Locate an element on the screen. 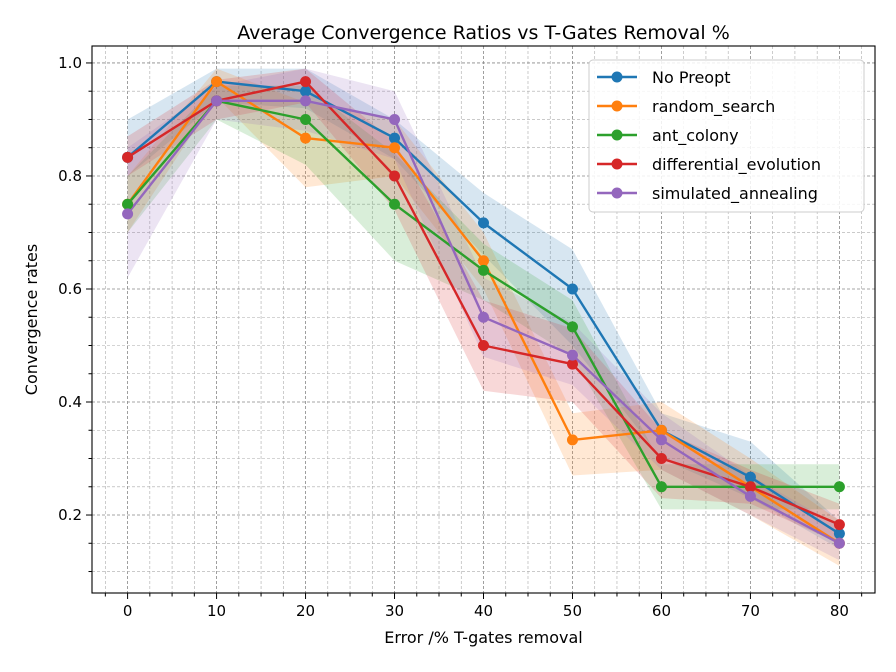 The image size is (896, 672). x-tick-label: 10 is located at coordinates (216, 611).